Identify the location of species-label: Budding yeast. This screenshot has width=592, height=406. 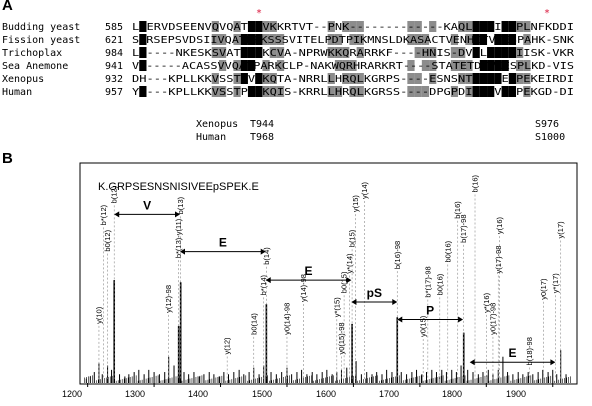
(41, 27).